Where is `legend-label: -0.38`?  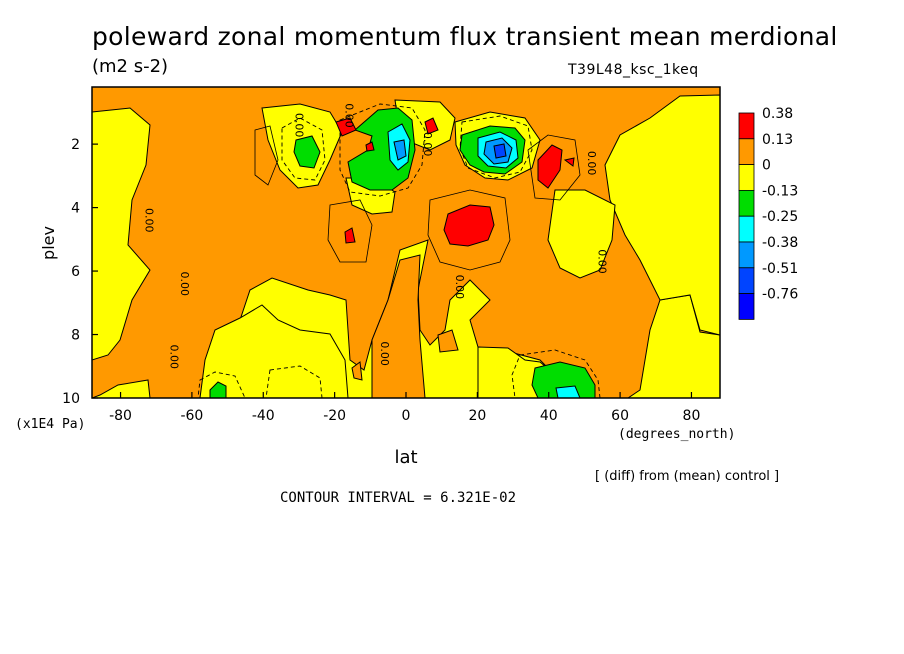
legend-label: -0.38 is located at coordinates (780, 243).